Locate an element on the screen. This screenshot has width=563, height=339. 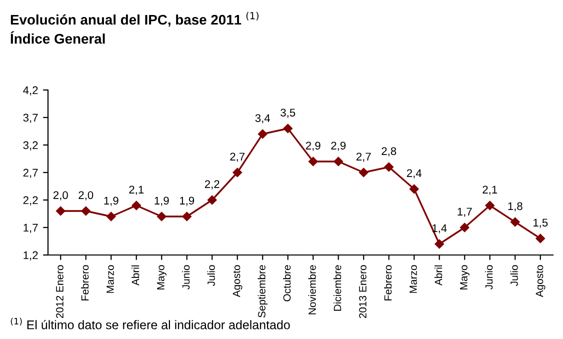
data-label: 2,2 is located at coordinates (212, 185).